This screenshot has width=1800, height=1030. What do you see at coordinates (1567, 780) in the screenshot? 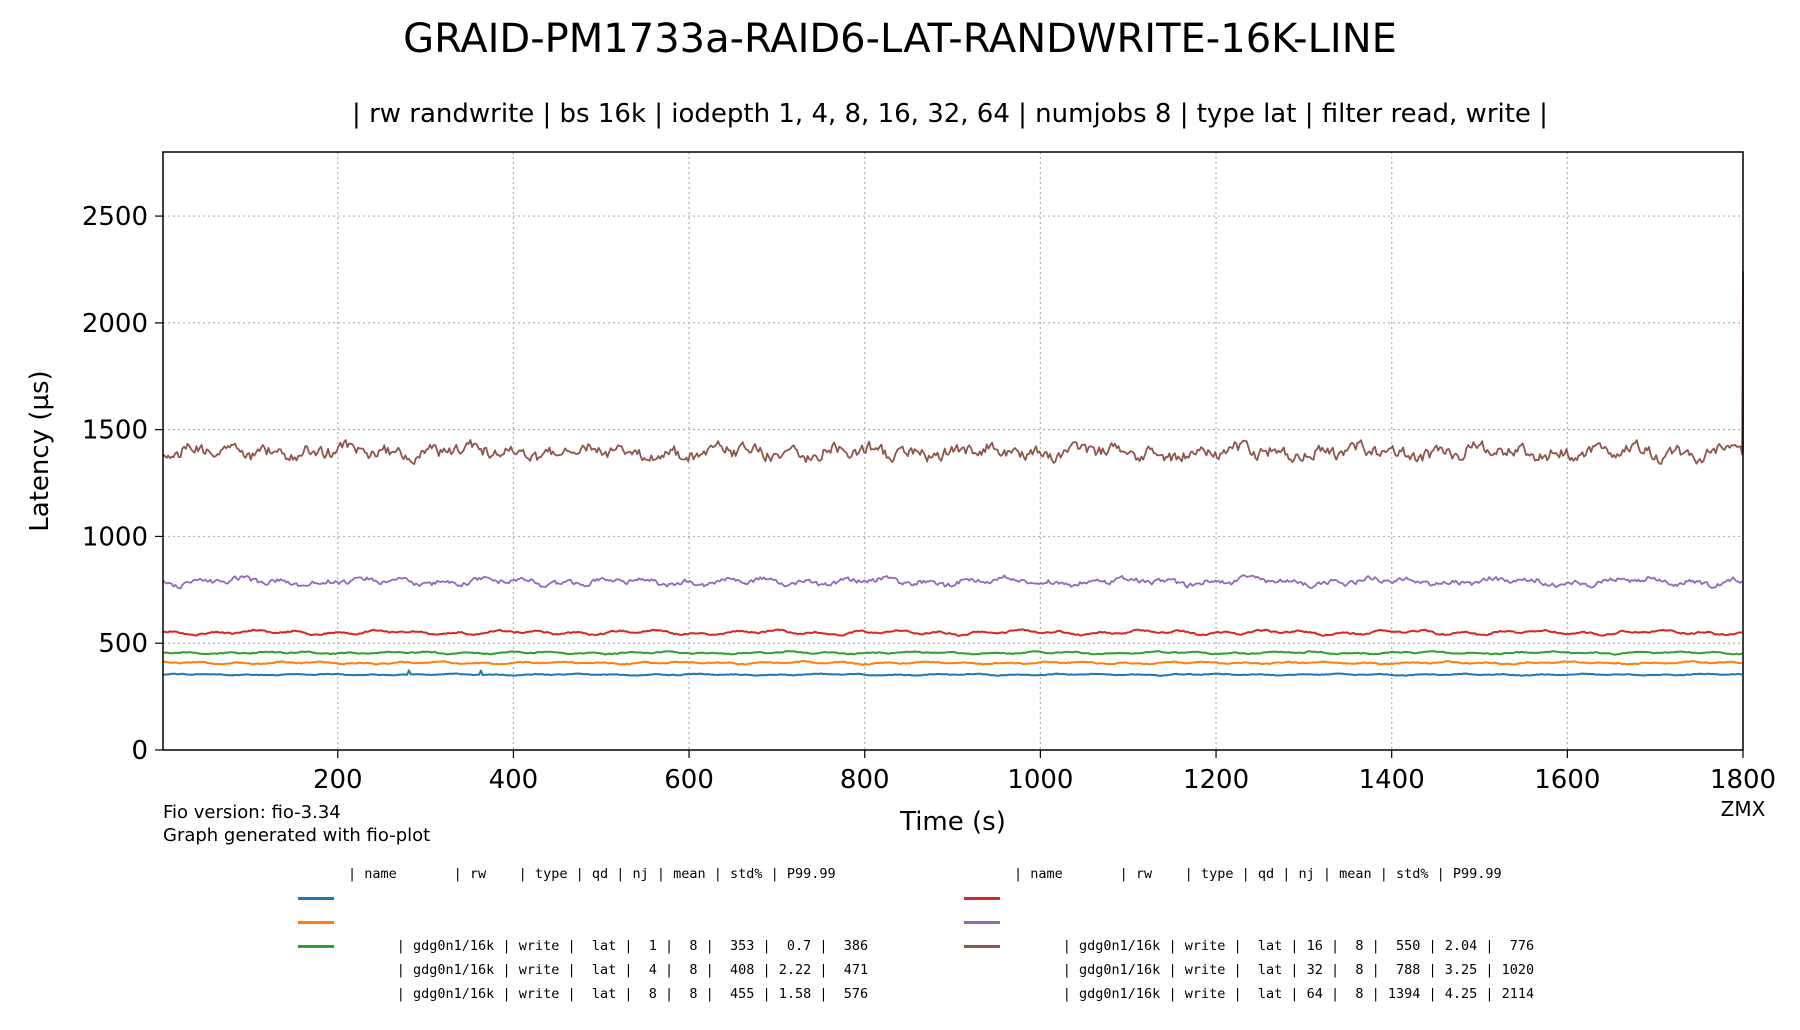
I see `x-tick-label: 1600` at bounding box center [1567, 780].